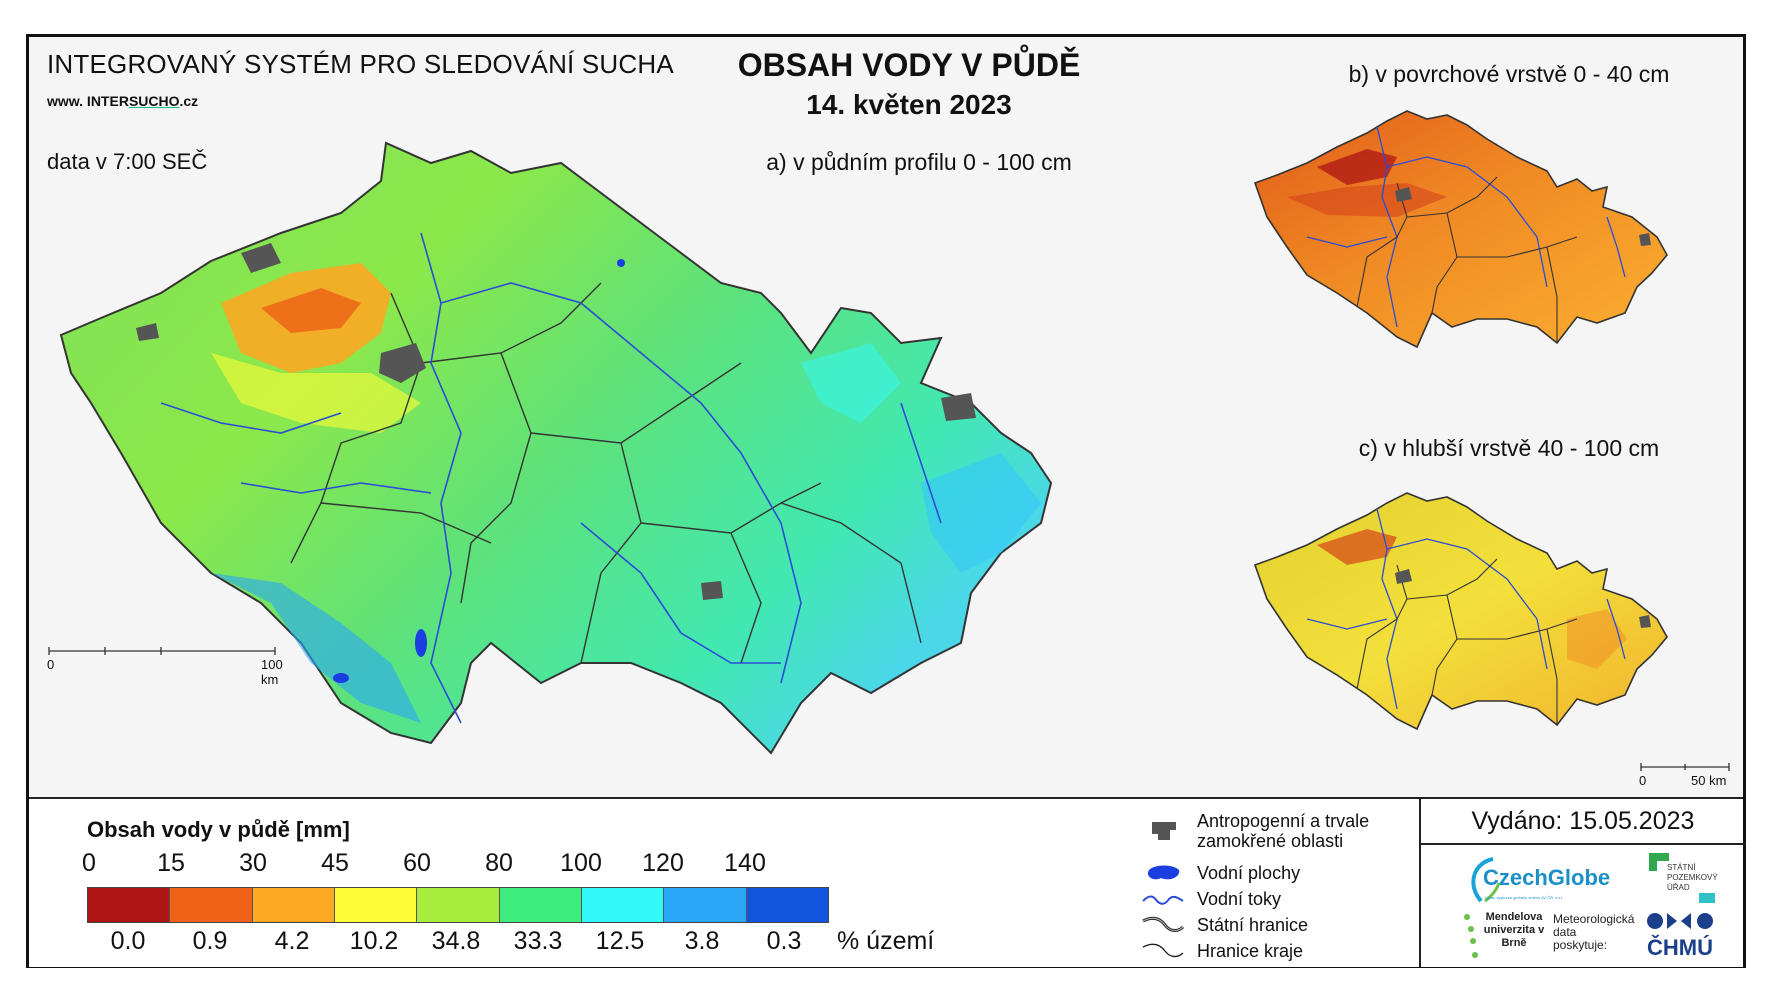 The height and width of the screenshot is (1003, 1772). I want to click on surface-layer-map, so click(1460, 229).